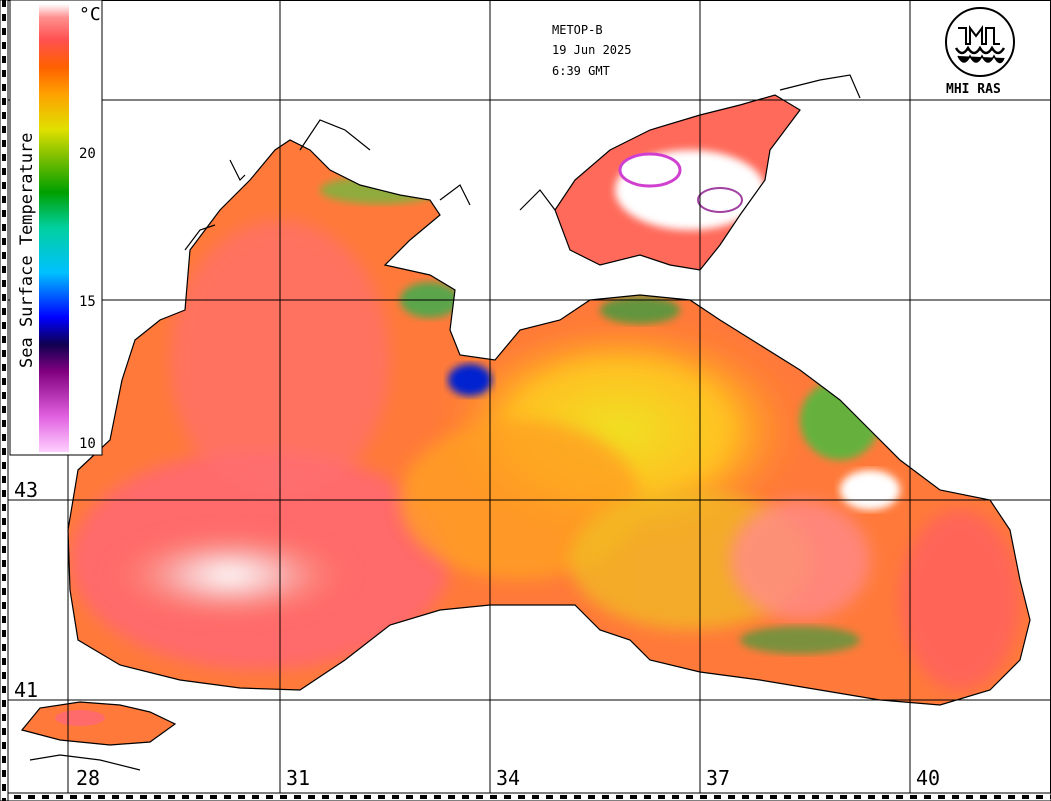  Describe the element at coordinates (26, 590) in the screenshot. I see `latitude-labels: 43 41` at that location.